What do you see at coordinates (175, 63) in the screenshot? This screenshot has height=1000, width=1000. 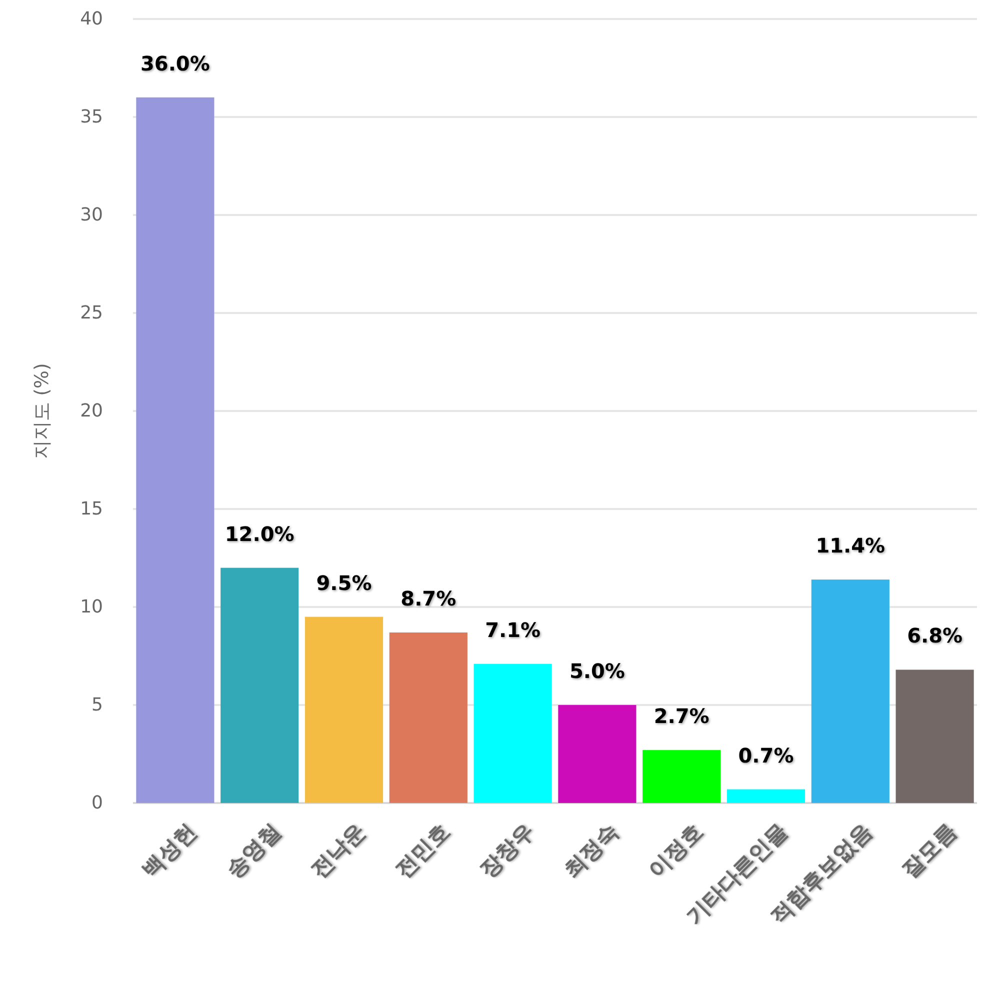 I see `data-label: 36.0%` at bounding box center [175, 63].